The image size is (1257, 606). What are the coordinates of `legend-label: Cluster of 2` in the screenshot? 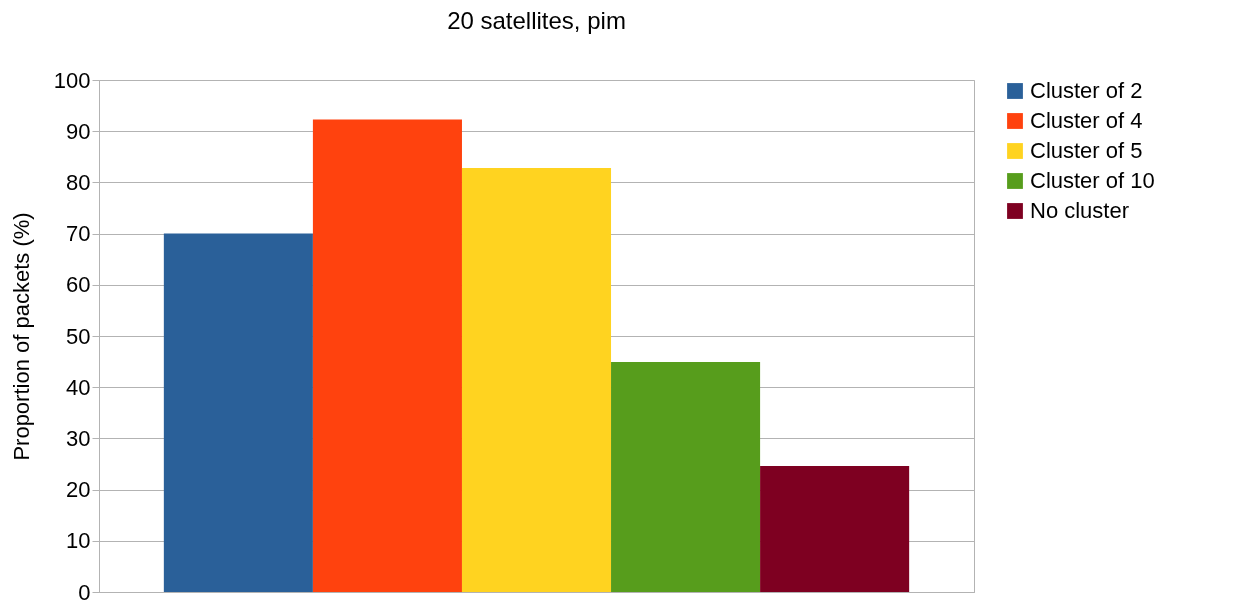 It's located at (1086, 90).